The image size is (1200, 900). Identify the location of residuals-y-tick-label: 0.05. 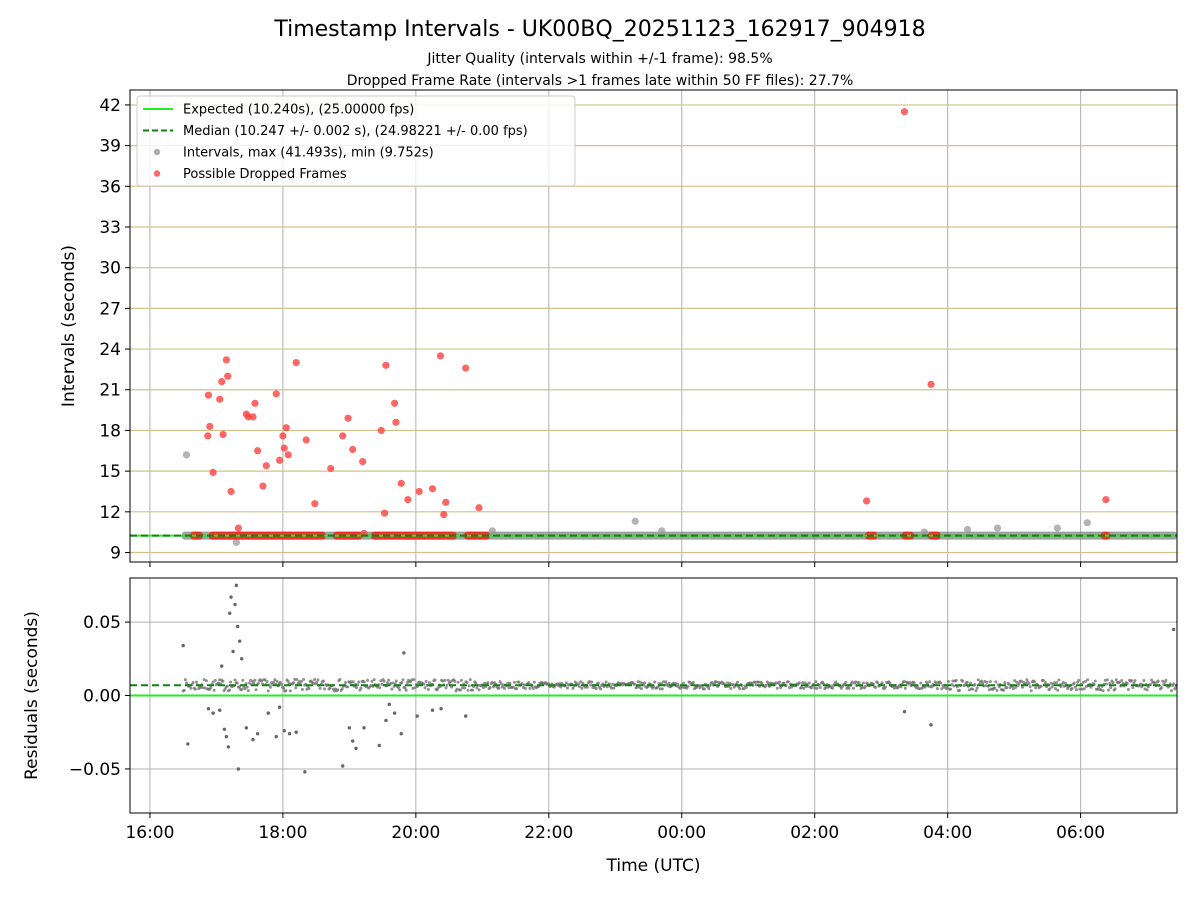
(102, 623).